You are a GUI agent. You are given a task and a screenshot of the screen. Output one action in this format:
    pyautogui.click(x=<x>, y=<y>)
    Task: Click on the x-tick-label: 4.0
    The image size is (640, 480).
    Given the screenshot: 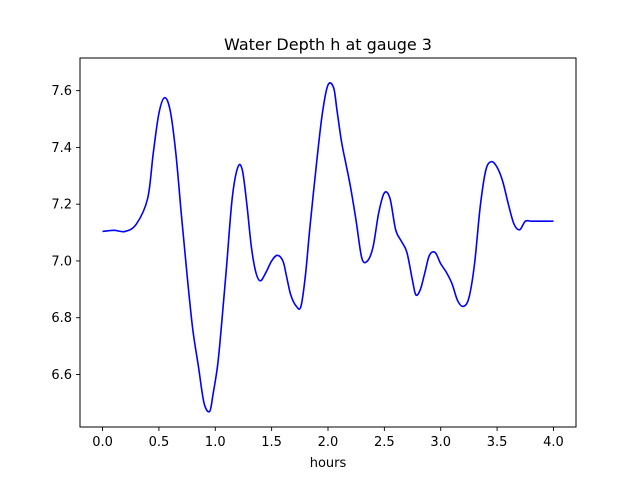 What is the action you would take?
    pyautogui.click(x=553, y=442)
    